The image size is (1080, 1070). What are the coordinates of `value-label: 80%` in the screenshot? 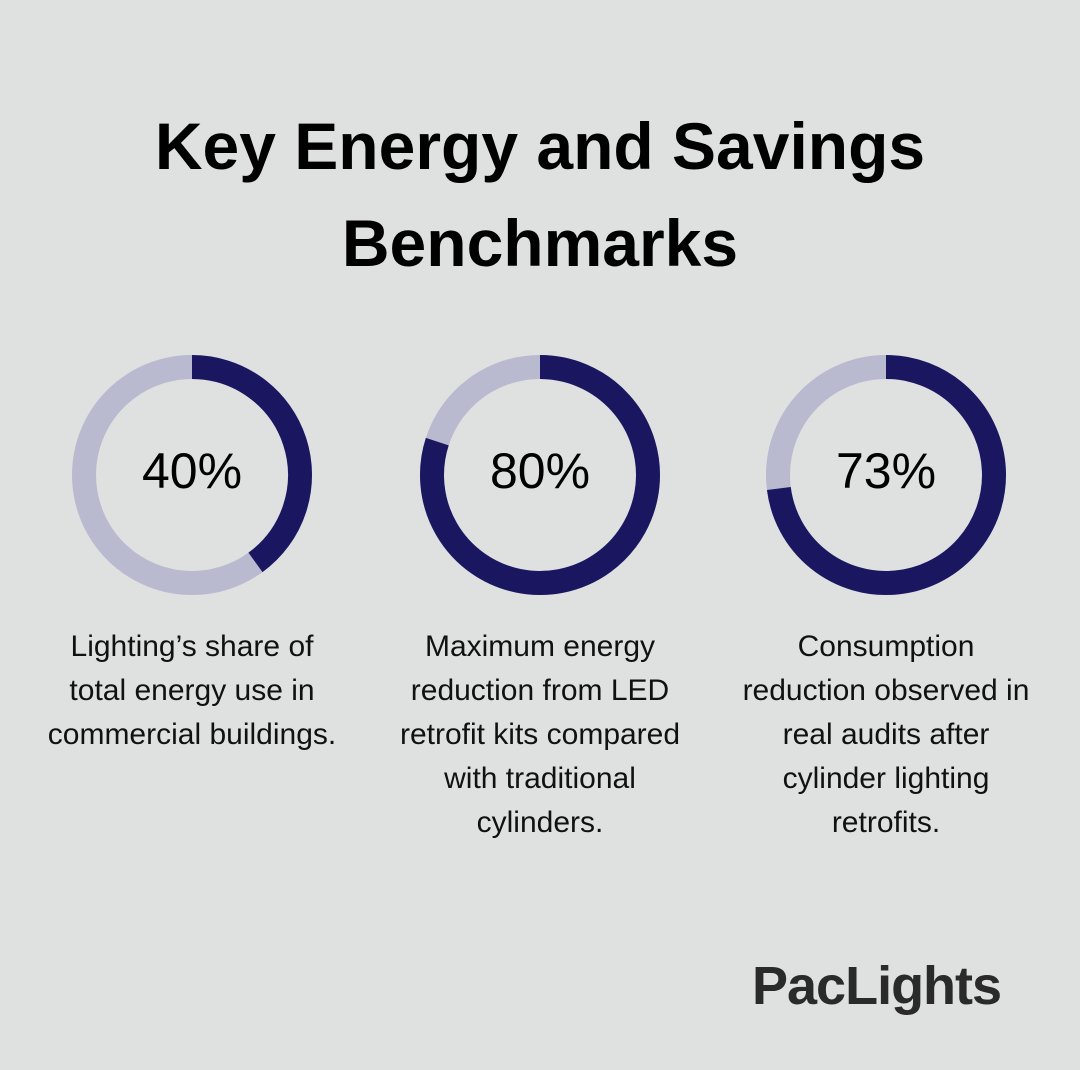 It's located at (540, 471).